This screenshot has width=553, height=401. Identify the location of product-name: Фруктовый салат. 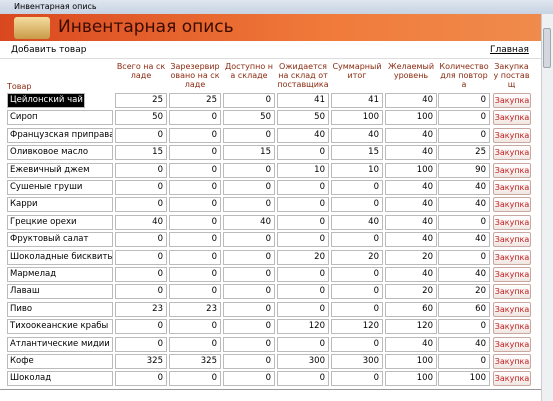
(60, 240).